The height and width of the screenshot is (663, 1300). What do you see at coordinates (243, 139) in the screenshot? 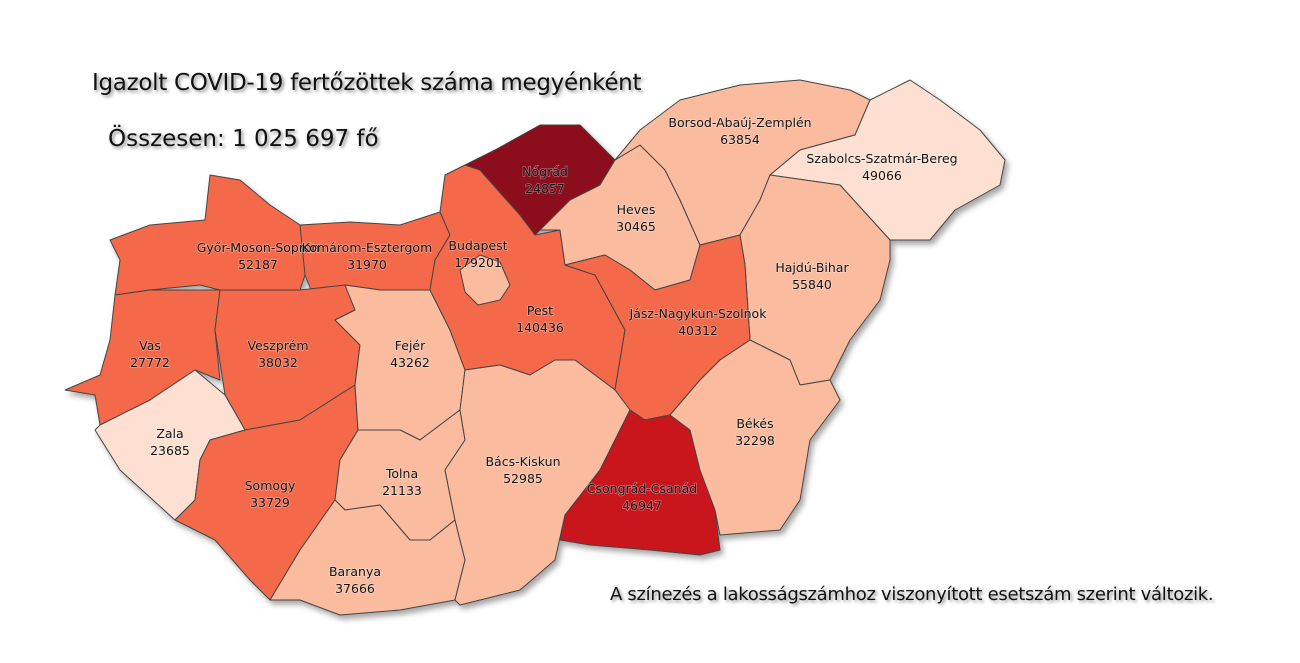
I see `total-cases: Összesen: 1 025 697 fő` at bounding box center [243, 139].